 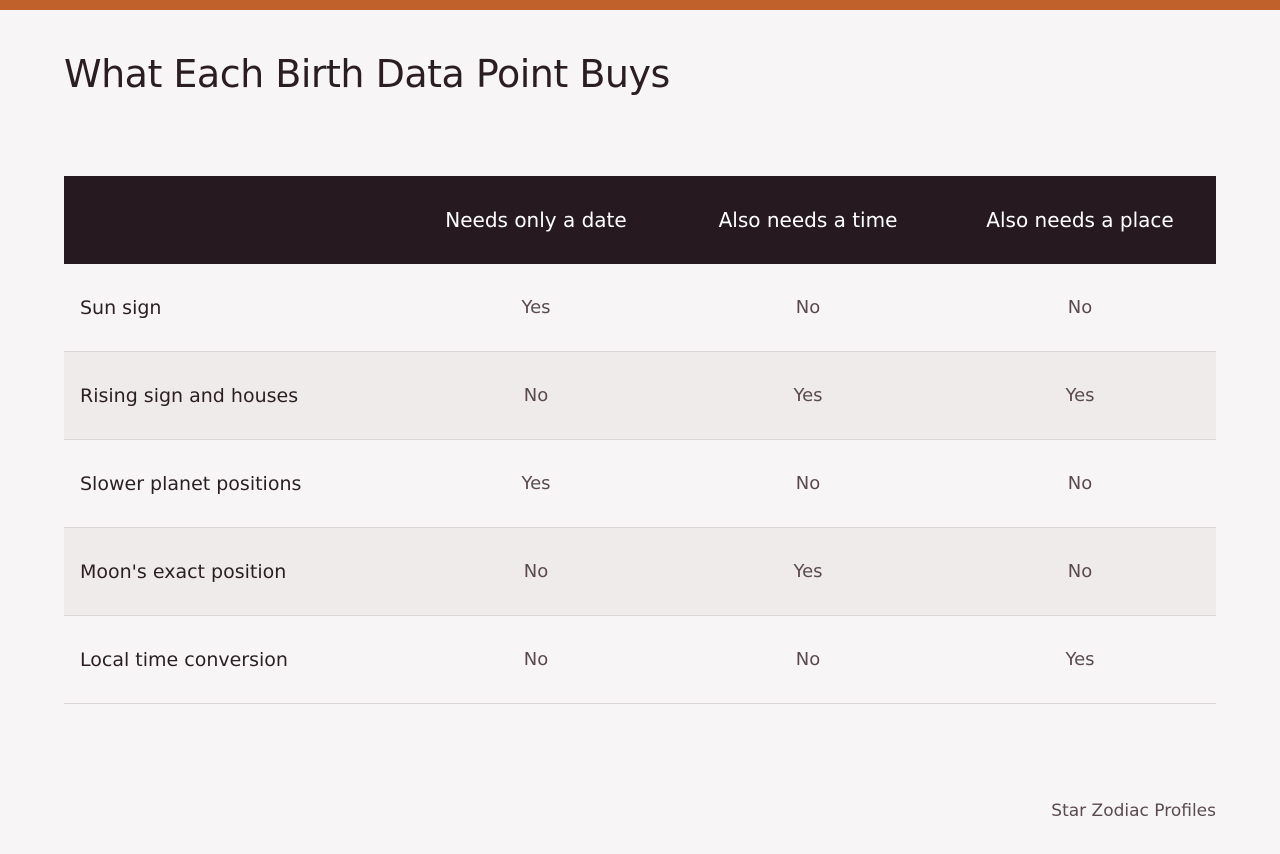 What do you see at coordinates (232, 571) in the screenshot?
I see `row-label: Moon's exact position` at bounding box center [232, 571].